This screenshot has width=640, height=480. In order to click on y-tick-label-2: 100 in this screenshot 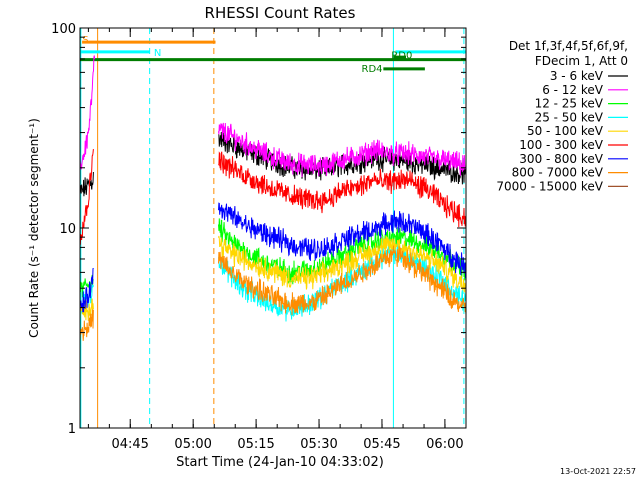, I will do `click(63, 29)`.